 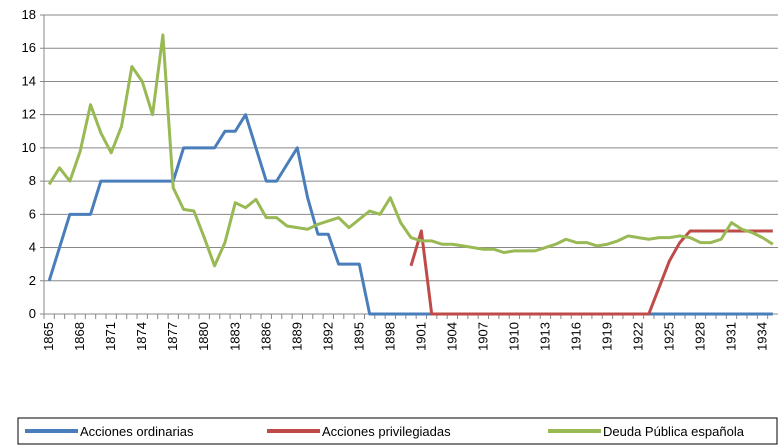 What do you see at coordinates (296, 336) in the screenshot?
I see `x-tick-label: 1889` at bounding box center [296, 336].